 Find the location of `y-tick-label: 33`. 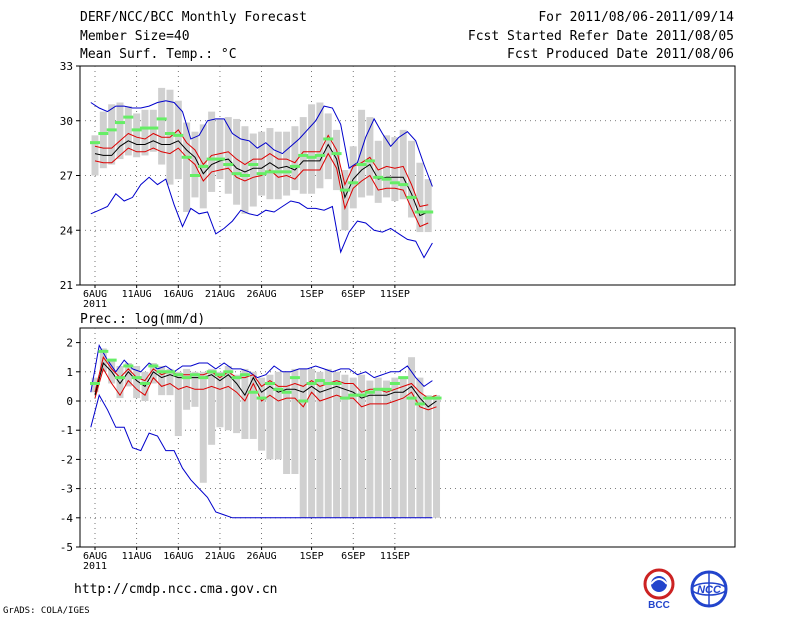

y-tick-label: 33 is located at coordinates (66, 66).